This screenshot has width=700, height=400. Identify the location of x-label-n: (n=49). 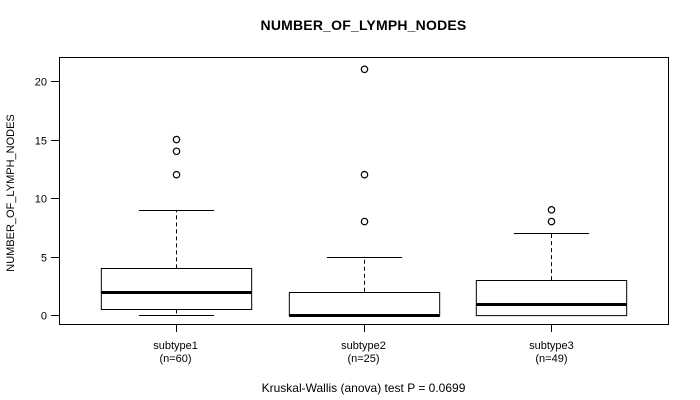
(551, 359).